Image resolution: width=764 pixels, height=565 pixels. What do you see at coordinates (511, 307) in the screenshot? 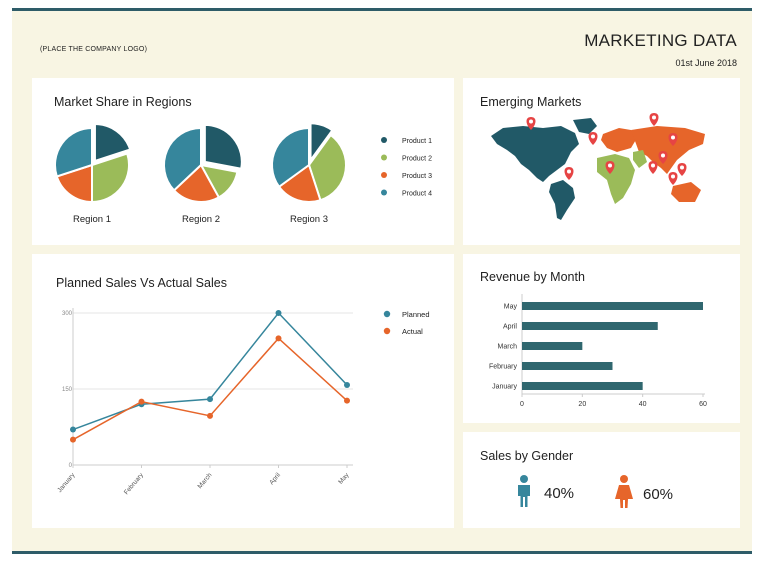
I see `bar-label-may: May` at bounding box center [511, 307].